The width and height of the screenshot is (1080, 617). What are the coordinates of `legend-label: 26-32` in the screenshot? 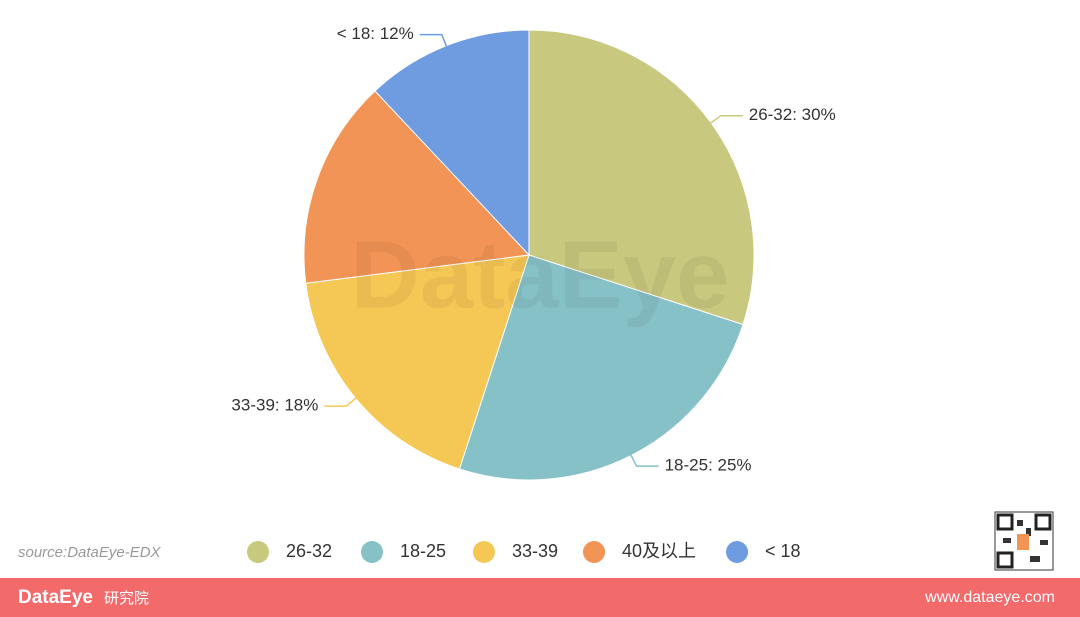 It's located at (309, 551).